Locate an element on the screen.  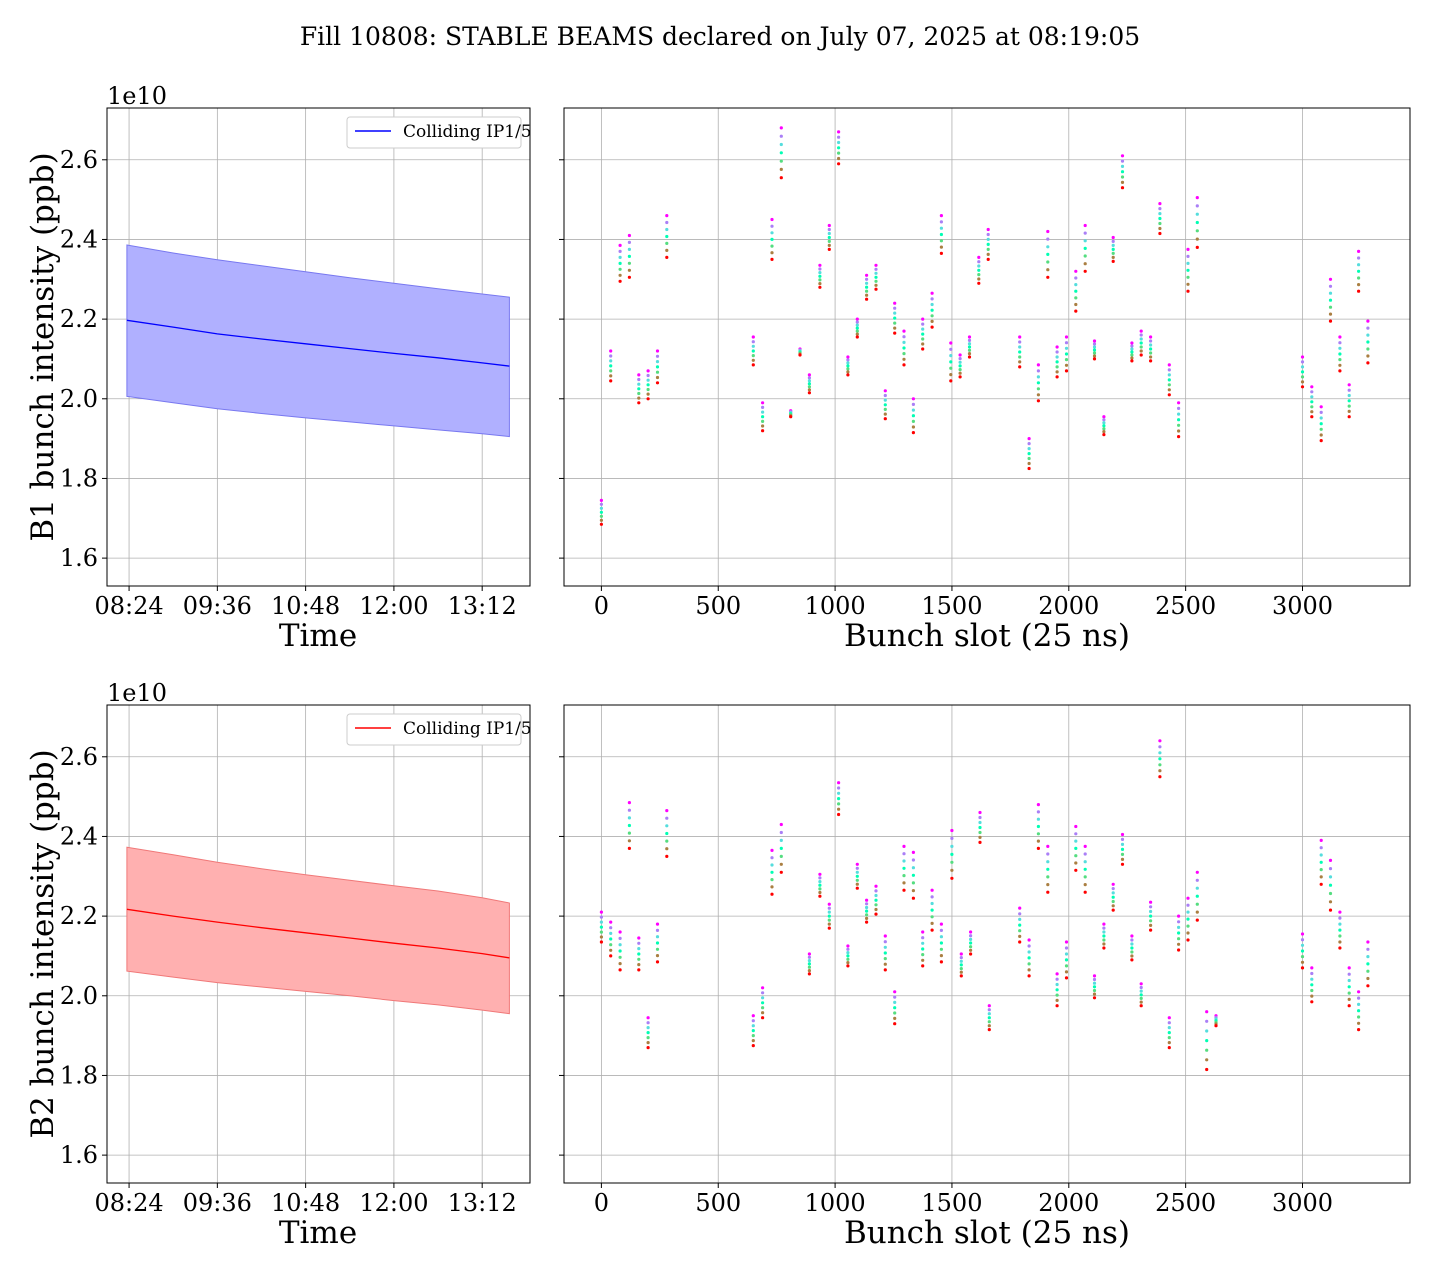
x-tick-label: 3000 is located at coordinates (1302, 606).